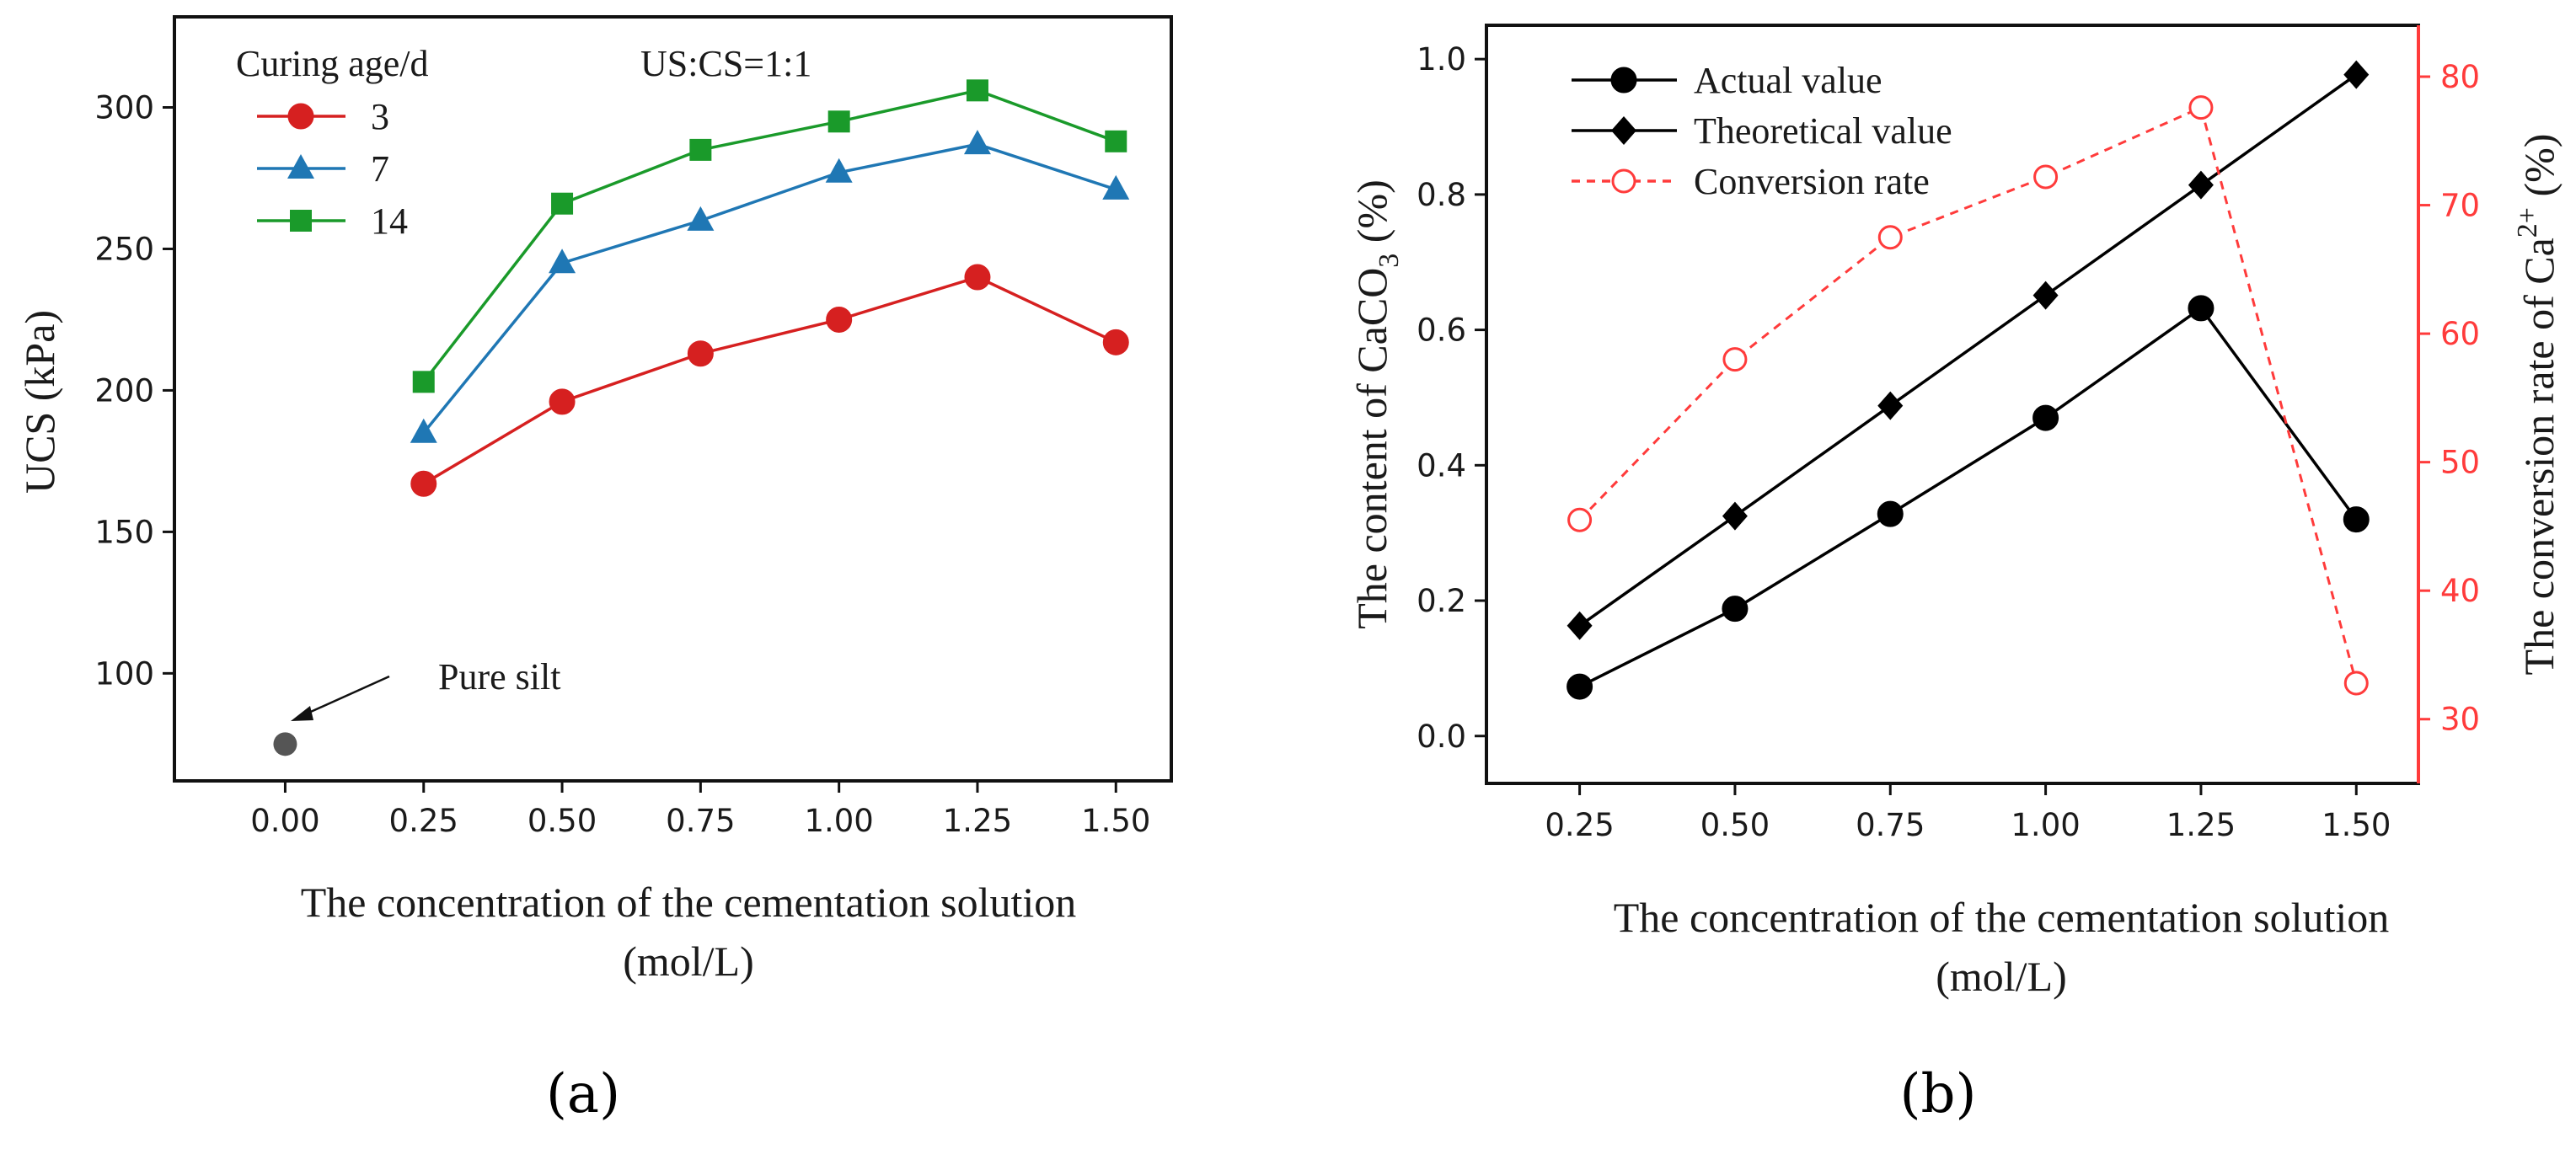 This screenshot has width=2576, height=1149. I want to click on panel-b-x-tick-label: 1.50, so click(2356, 825).